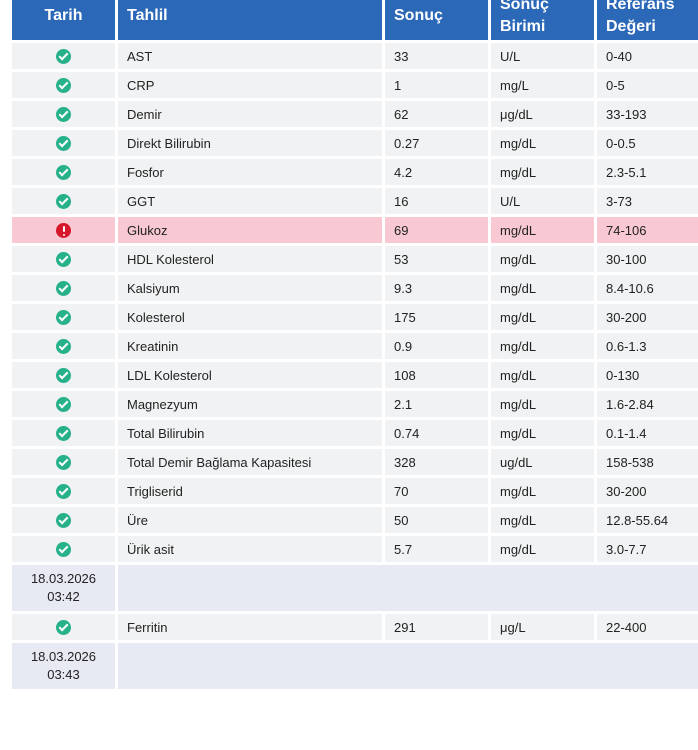 This screenshot has width=698, height=750. Describe the element at coordinates (436, 143) in the screenshot. I see `test-result: 0.27` at that location.